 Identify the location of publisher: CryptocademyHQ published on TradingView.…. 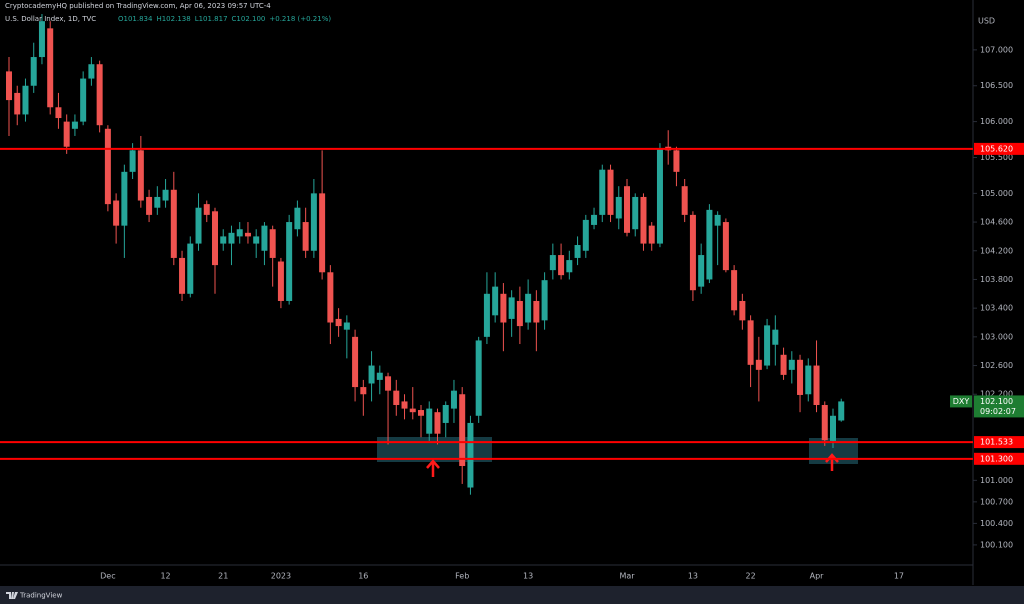
(138, 6).